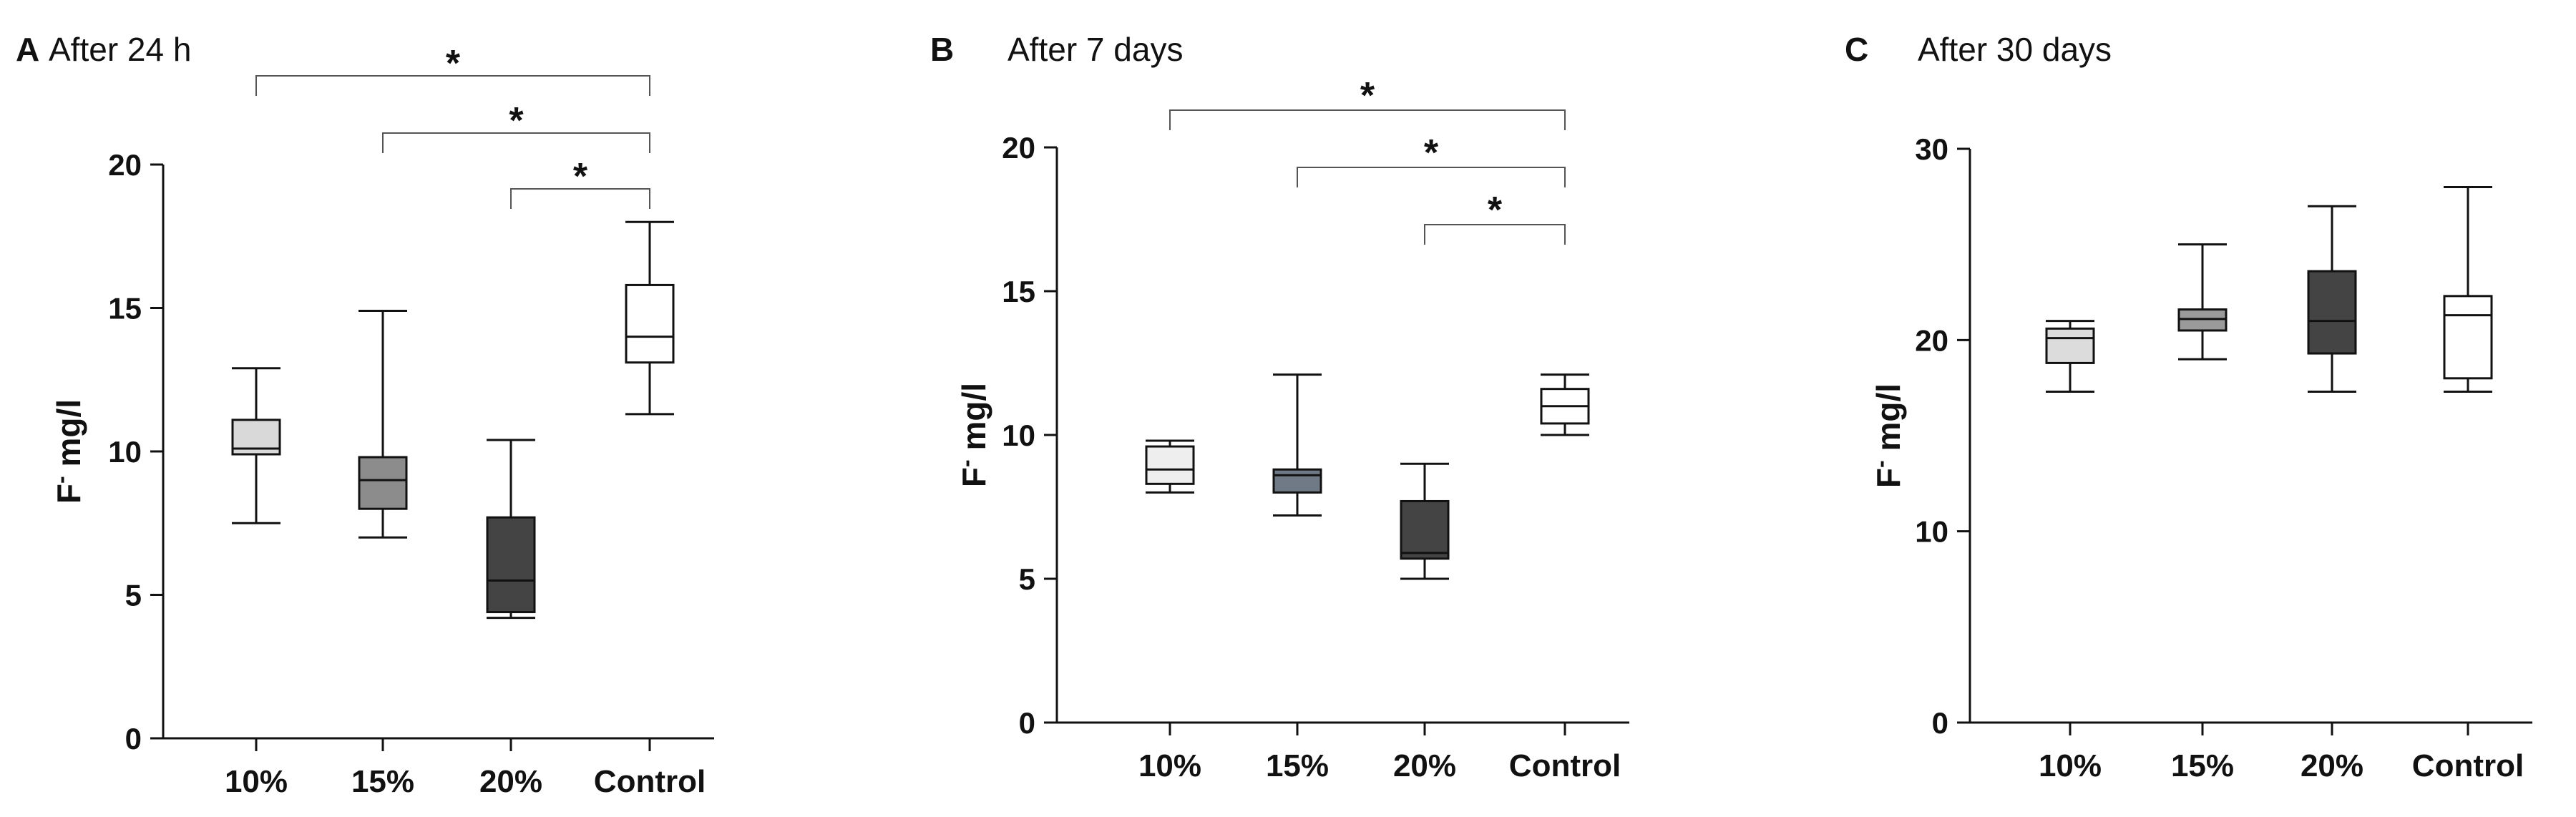  I want to click on panel-letter: C, so click(1856, 49).